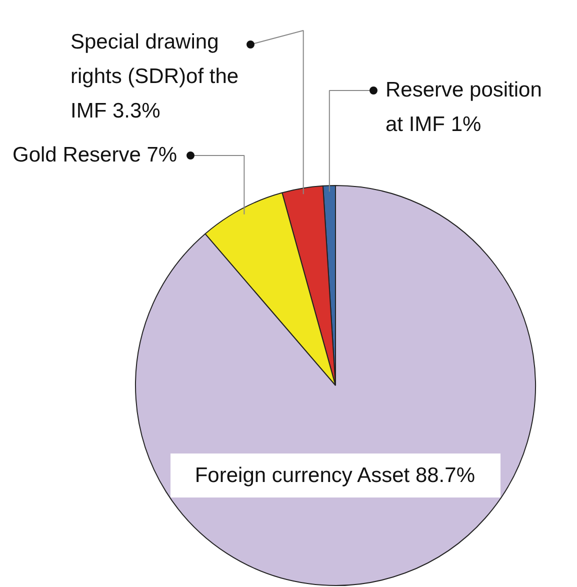 This screenshot has height=587, width=577. What do you see at coordinates (95, 155) in the screenshot?
I see `slice-label: Gold Reserve 7%` at bounding box center [95, 155].